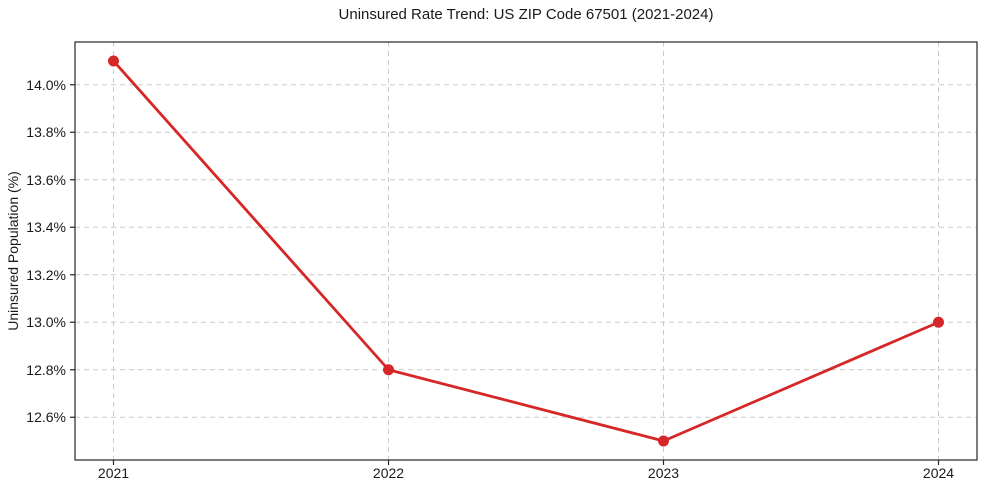 The width and height of the screenshot is (989, 490). I want to click on y-tick-label: 12.6%, so click(46, 417).